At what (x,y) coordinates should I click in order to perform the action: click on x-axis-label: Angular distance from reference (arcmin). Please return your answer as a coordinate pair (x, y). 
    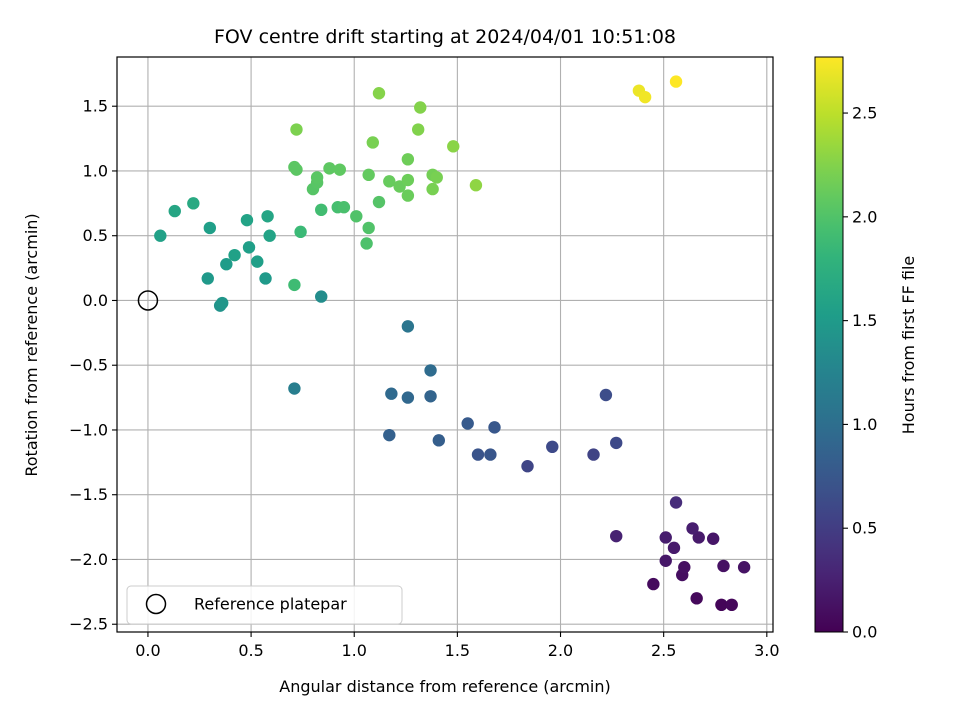
    Looking at the image, I should click on (444, 686).